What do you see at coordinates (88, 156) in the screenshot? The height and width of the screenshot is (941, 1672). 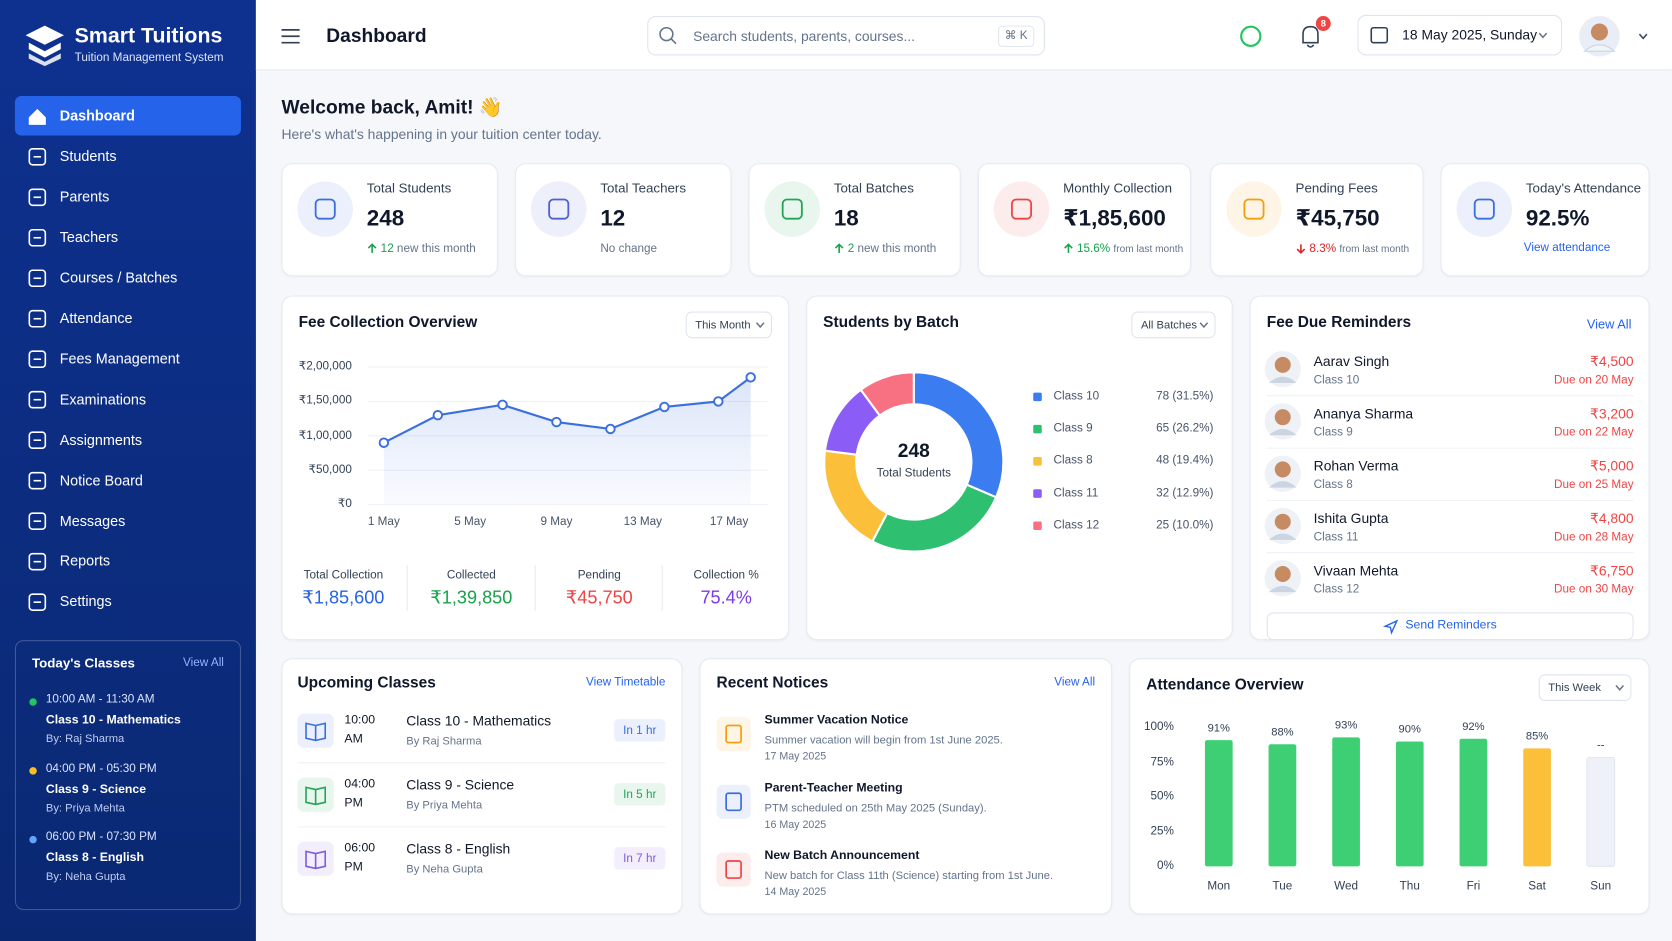 I see `nav-item: Students` at bounding box center [88, 156].